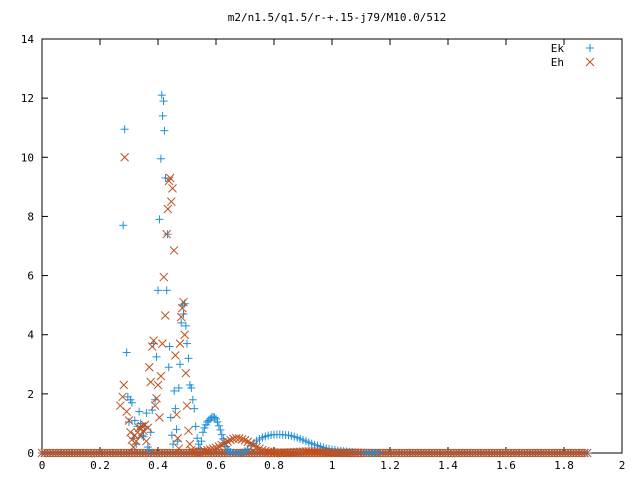  What do you see at coordinates (448, 465) in the screenshot?
I see `x-tick-label: 1.4` at bounding box center [448, 465].